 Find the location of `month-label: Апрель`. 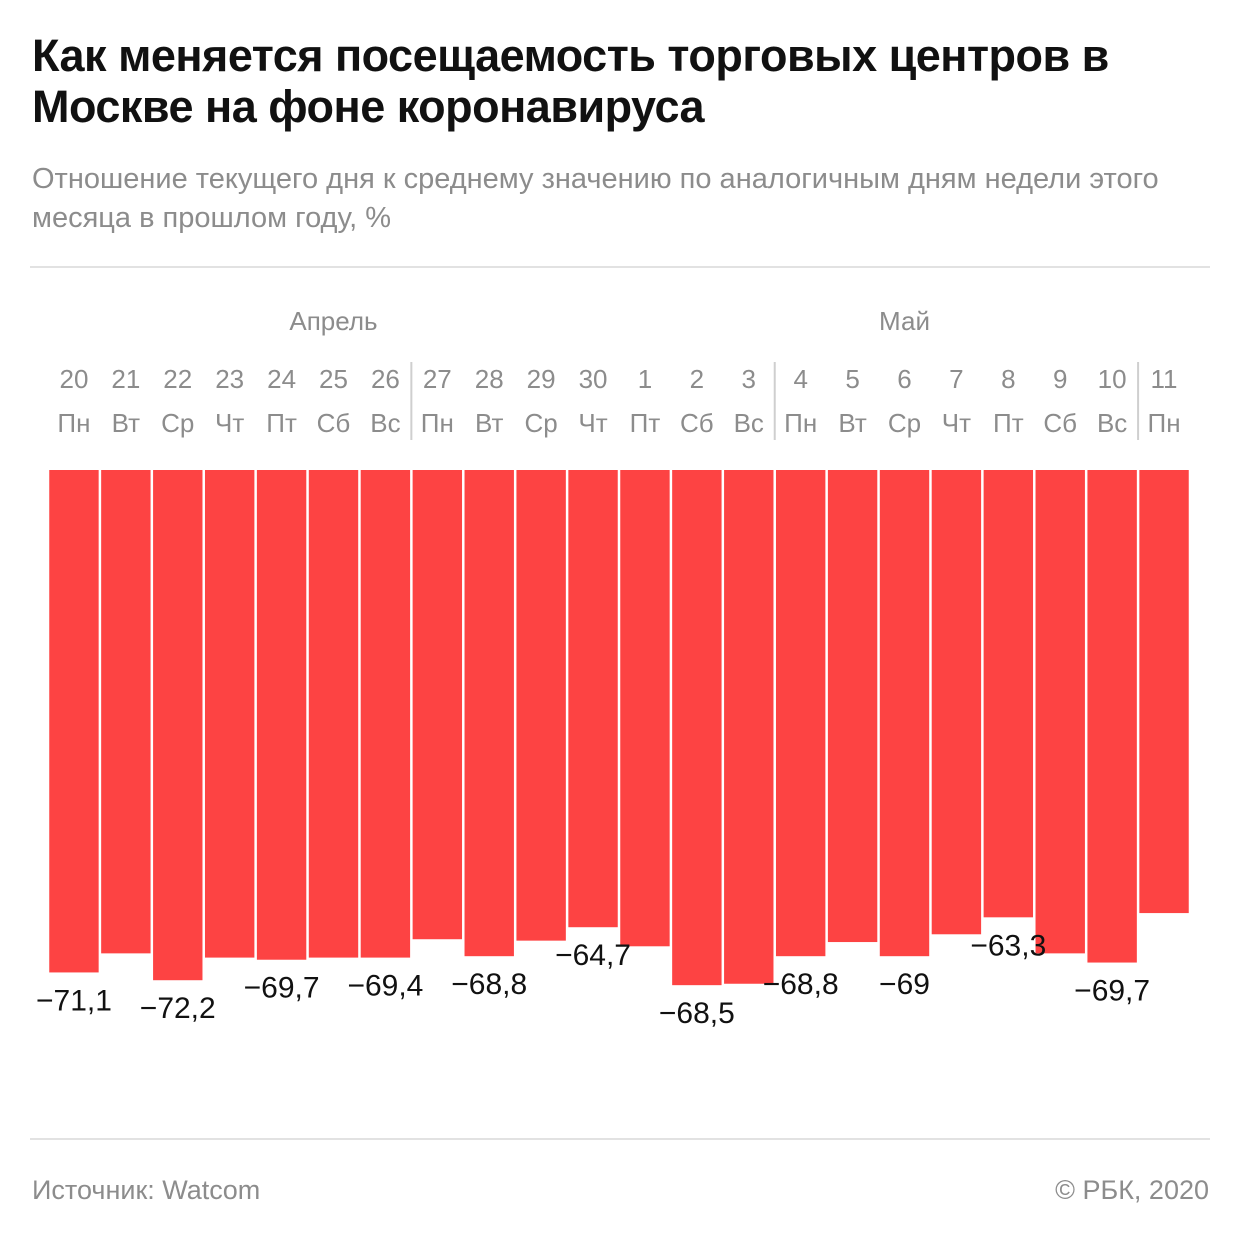

month-label: Апрель is located at coordinates (333, 321).